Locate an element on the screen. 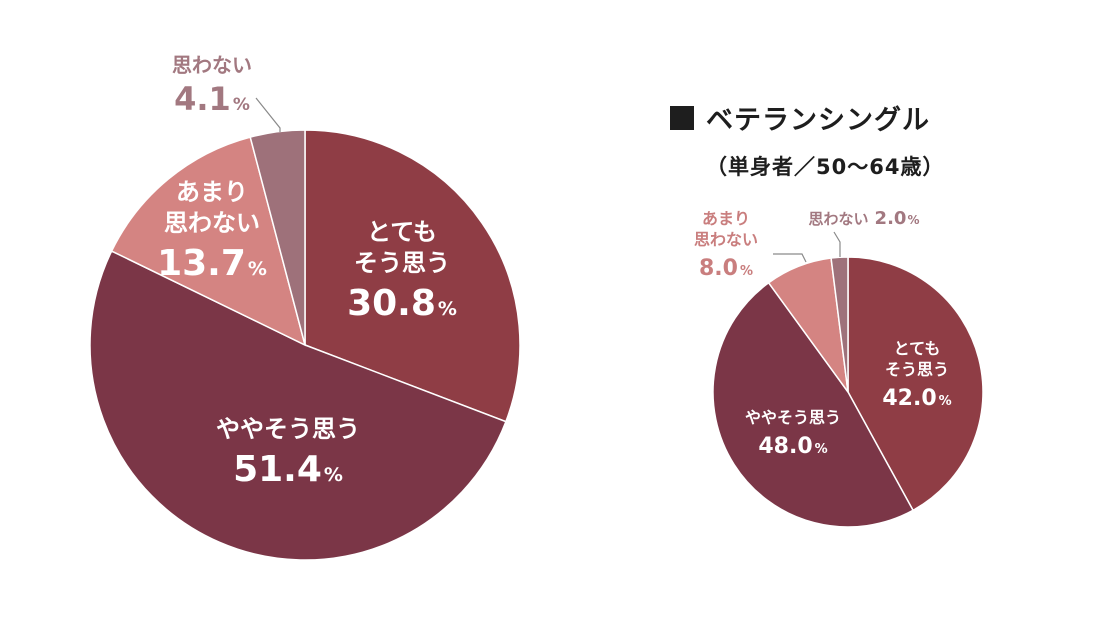  slice-value-label-omowanai: 4.1% is located at coordinates (212, 99).